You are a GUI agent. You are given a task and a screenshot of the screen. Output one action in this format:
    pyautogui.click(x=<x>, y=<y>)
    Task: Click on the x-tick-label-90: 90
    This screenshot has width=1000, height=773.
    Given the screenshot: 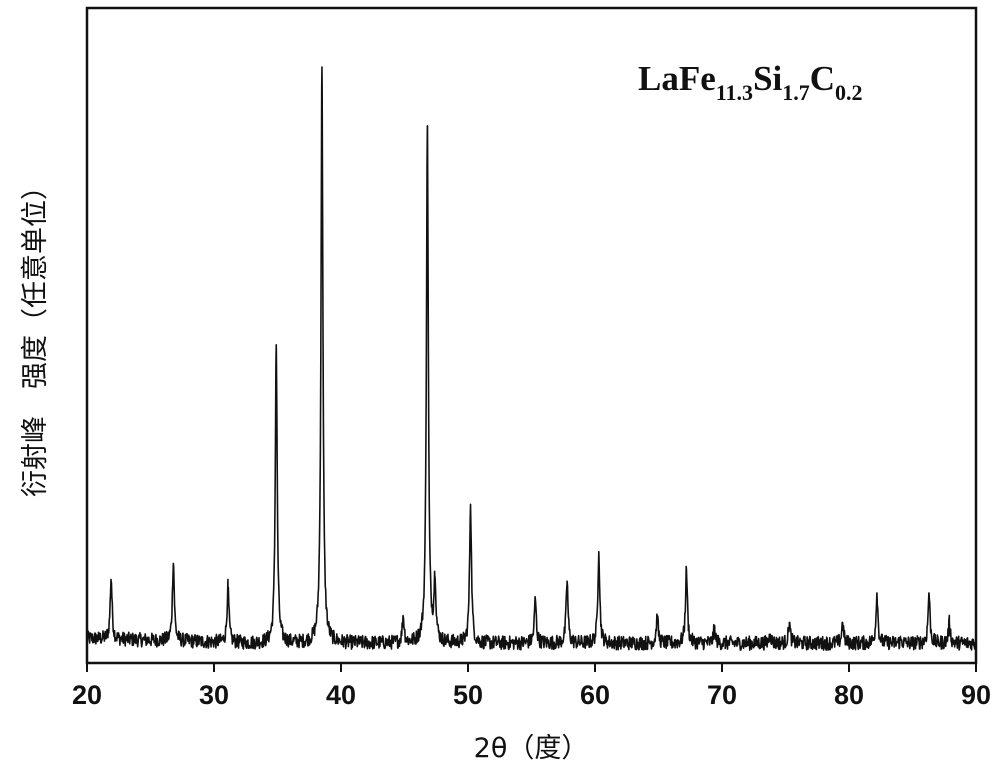 What is the action you would take?
    pyautogui.click(x=976, y=695)
    